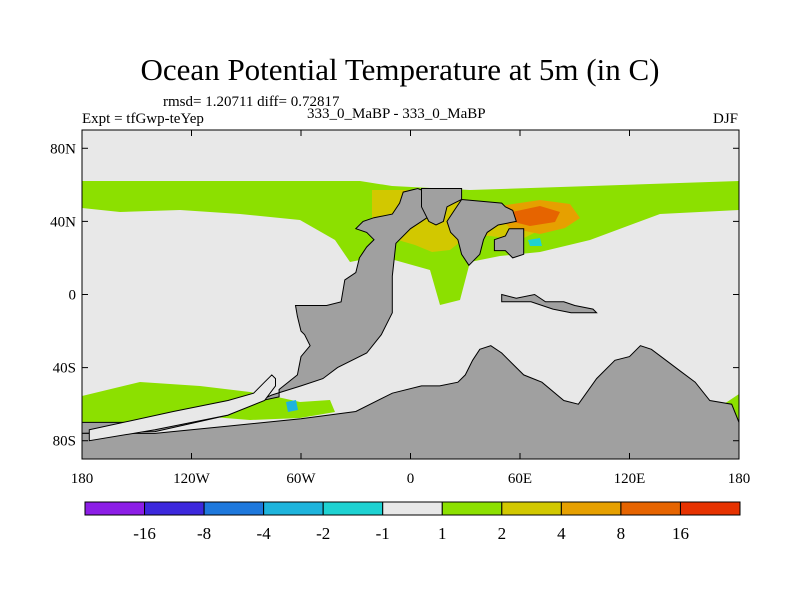  What do you see at coordinates (561, 533) in the screenshot?
I see `colorbar-label: 4` at bounding box center [561, 533].